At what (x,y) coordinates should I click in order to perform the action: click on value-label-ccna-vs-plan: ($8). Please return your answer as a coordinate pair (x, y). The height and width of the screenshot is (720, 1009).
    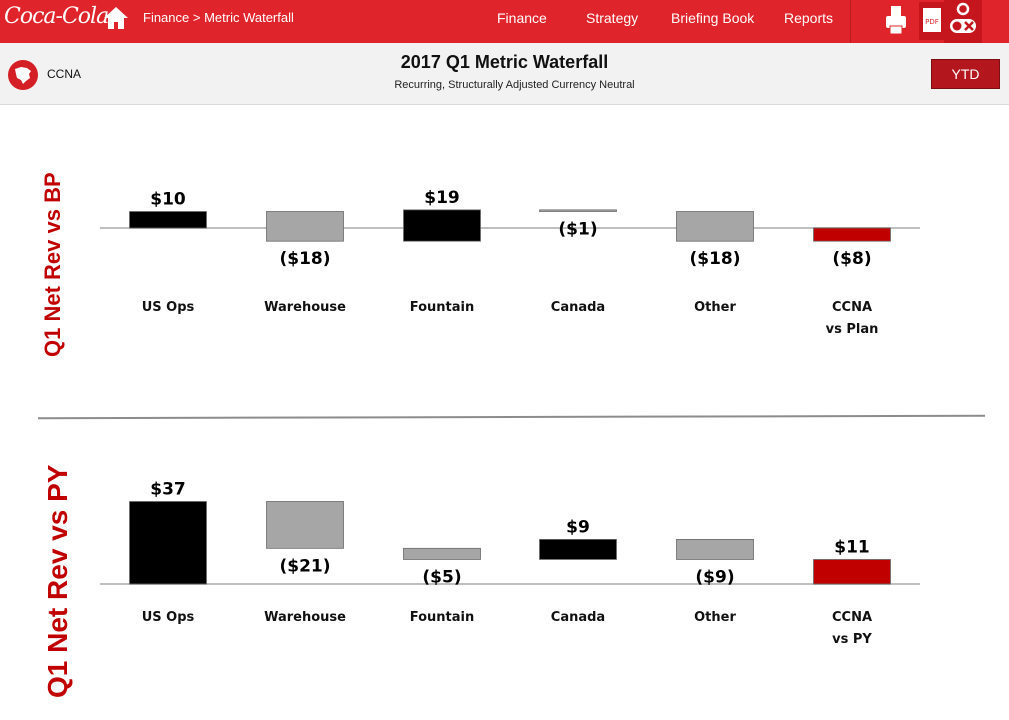
    Looking at the image, I should click on (851, 259).